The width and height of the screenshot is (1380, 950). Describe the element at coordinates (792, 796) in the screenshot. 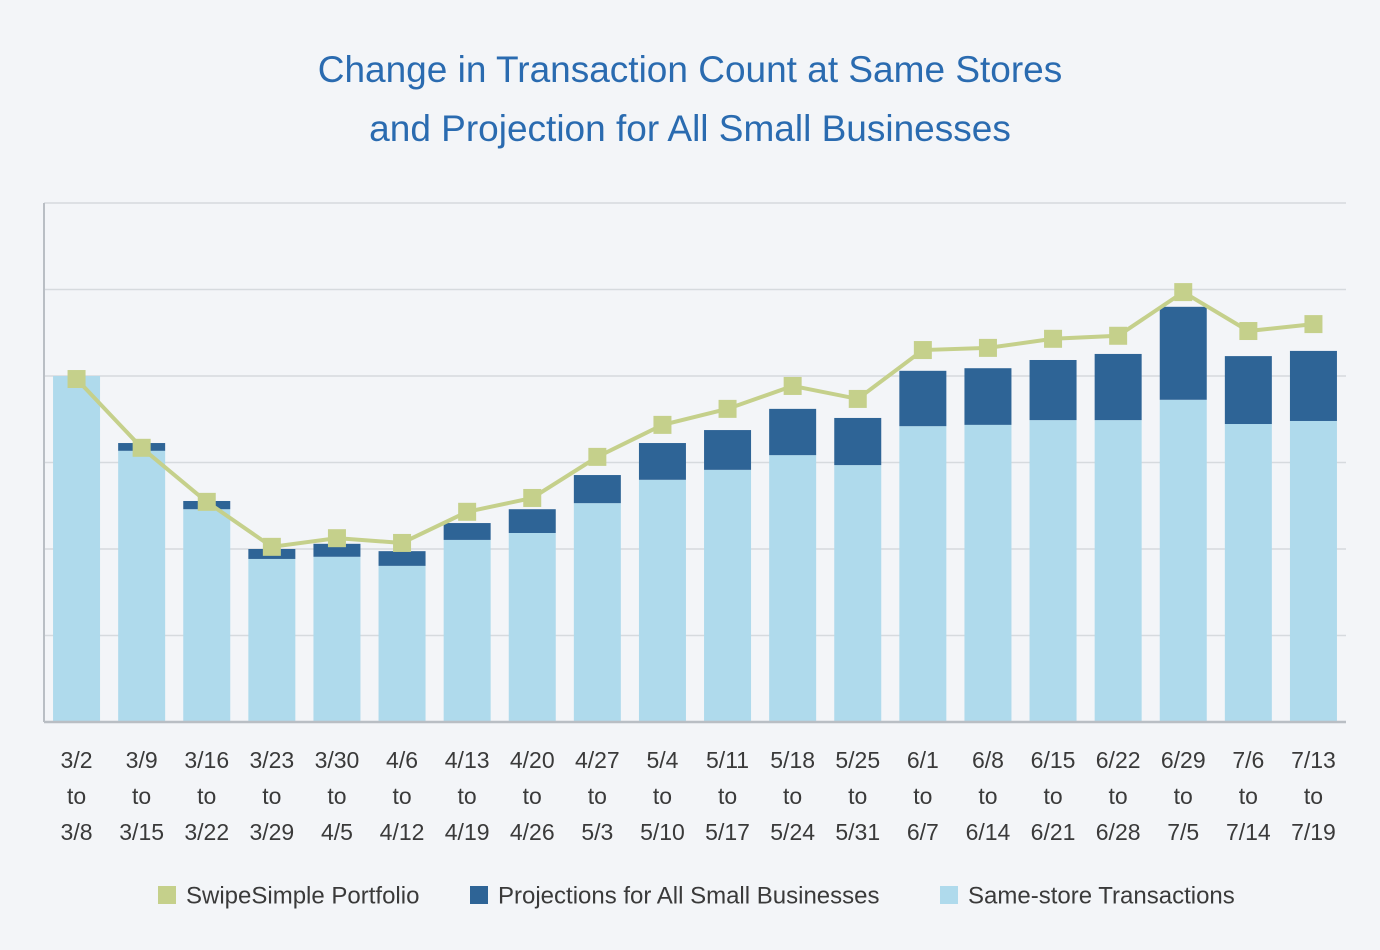

I see `x-tick-label: 5/18 to 5/24` at that location.